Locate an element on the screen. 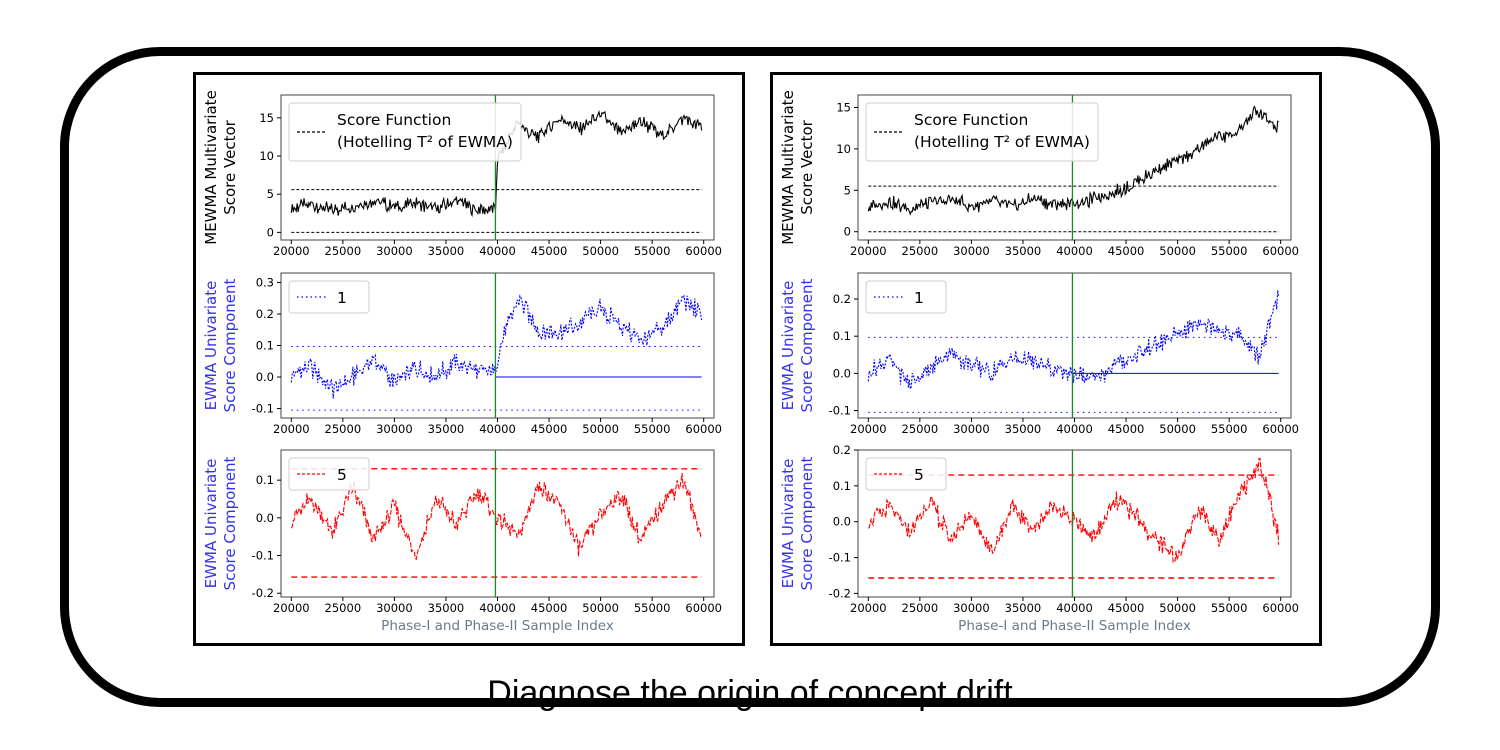 Image resolution: width=1500 pixels, height=750 pixels. y-tick-label: 5 is located at coordinates (847, 190).